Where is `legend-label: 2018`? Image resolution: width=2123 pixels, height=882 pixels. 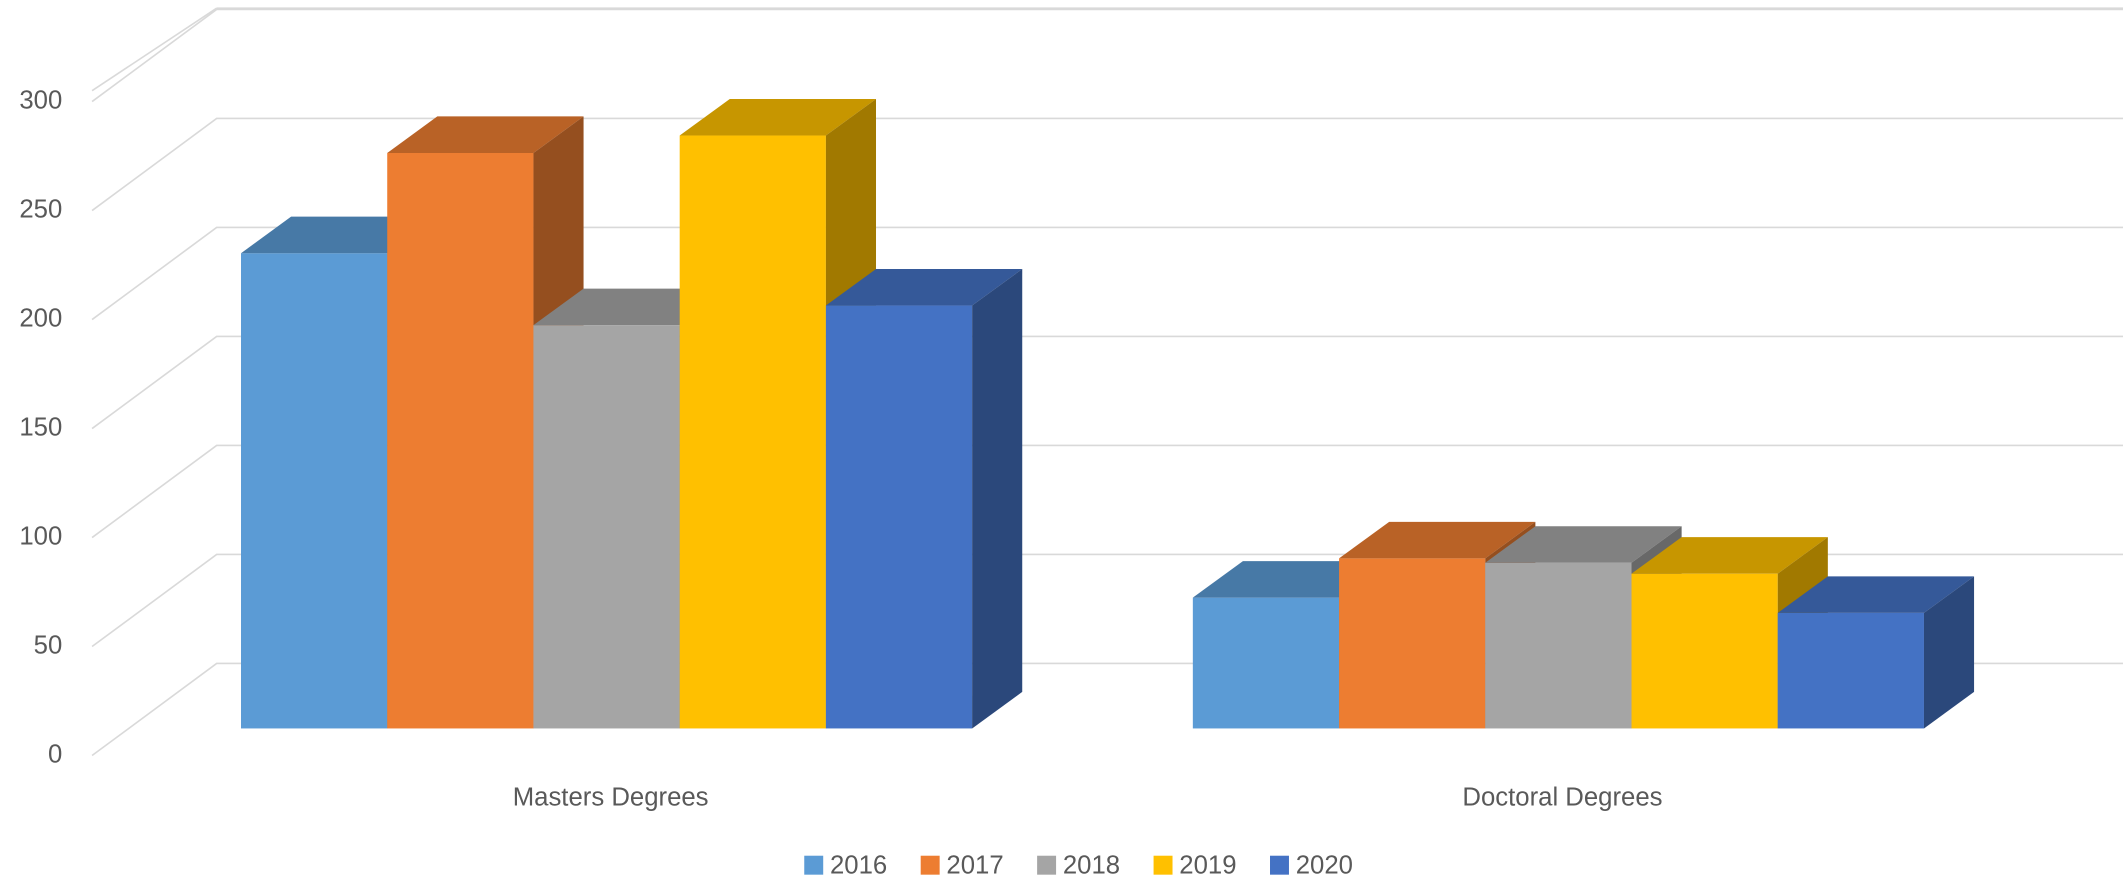
legend-label: 2018 is located at coordinates (1091, 865).